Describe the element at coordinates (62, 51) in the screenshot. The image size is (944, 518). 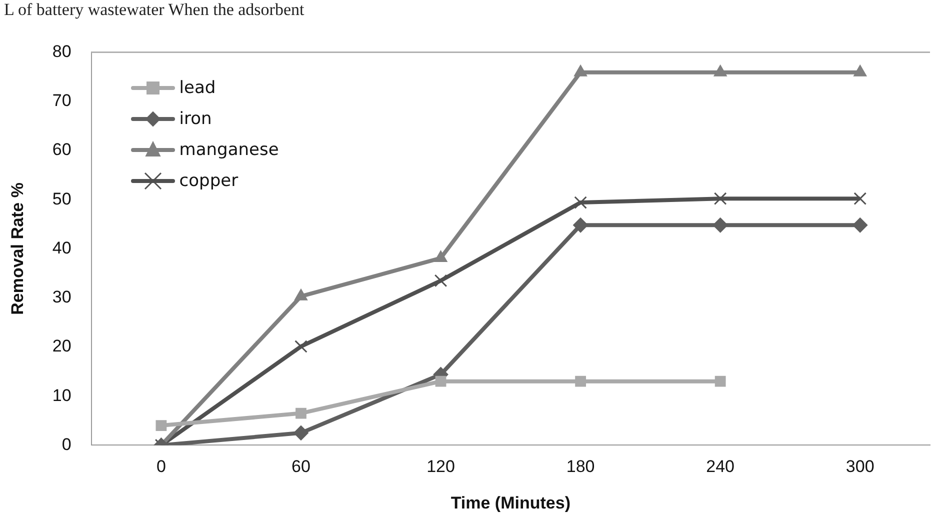
I see `y-tick-label: 80` at that location.